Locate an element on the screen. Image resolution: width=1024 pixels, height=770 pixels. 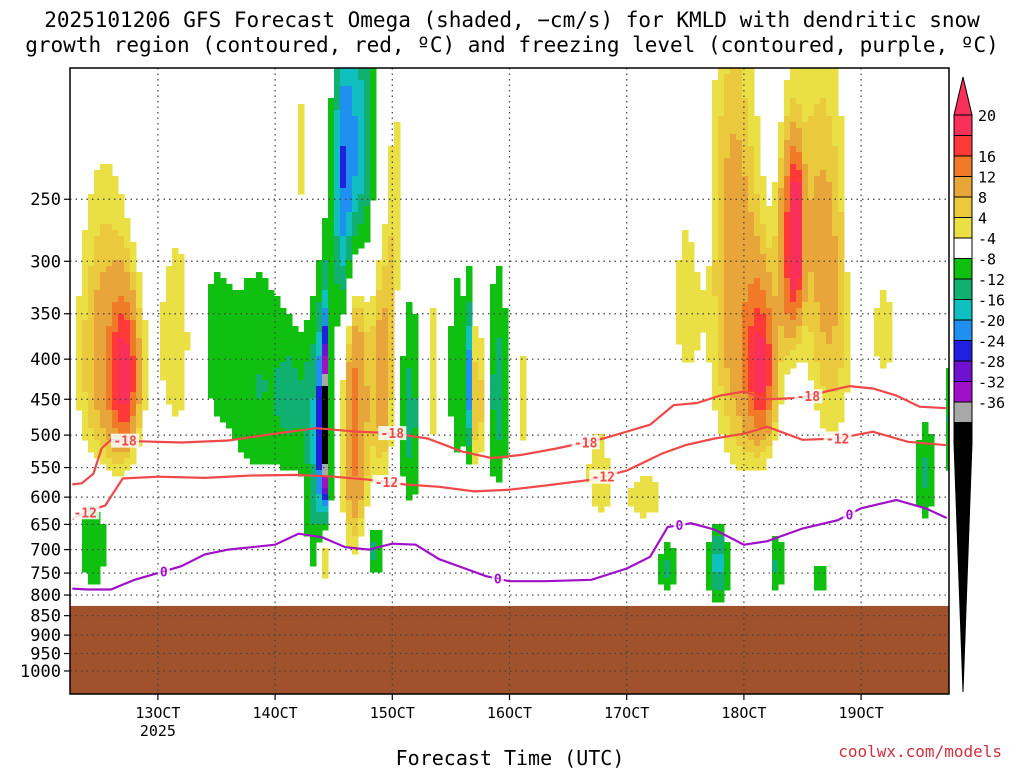
contour-label: -12 is located at coordinates (603, 478).